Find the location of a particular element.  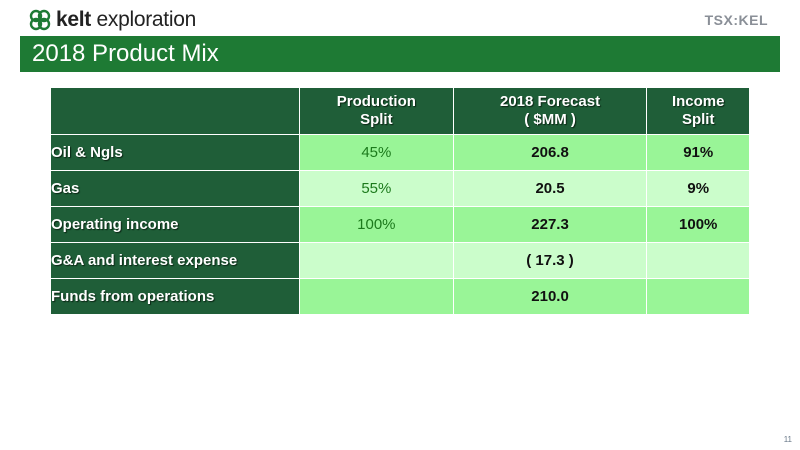

column-header-line: 2018 Forecast is located at coordinates (550, 101).